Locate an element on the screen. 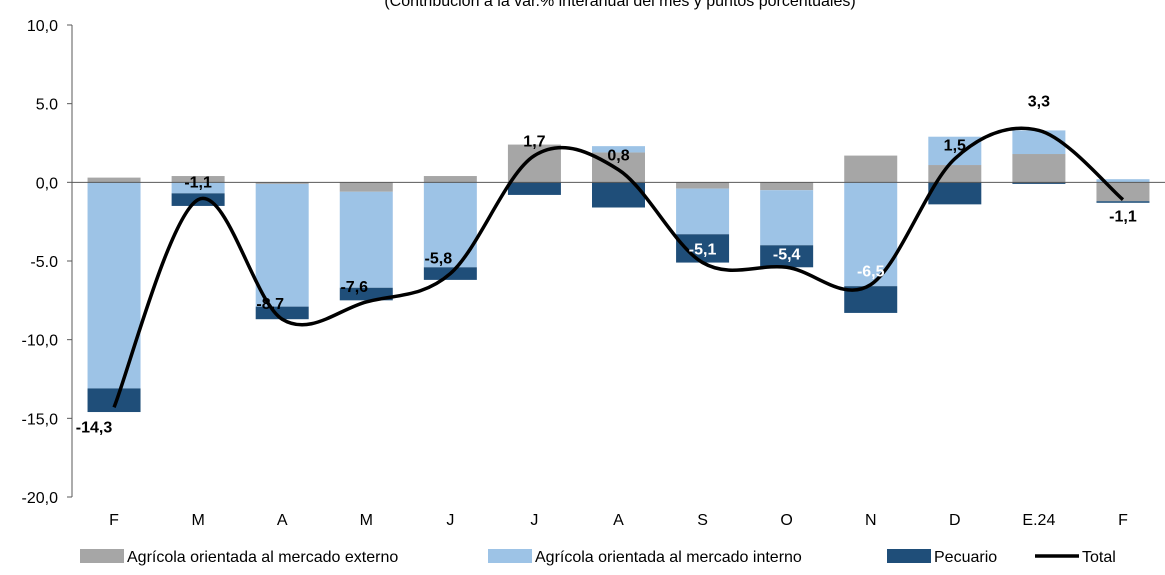  legend-pecuario-label: Pecuario is located at coordinates (965, 557).